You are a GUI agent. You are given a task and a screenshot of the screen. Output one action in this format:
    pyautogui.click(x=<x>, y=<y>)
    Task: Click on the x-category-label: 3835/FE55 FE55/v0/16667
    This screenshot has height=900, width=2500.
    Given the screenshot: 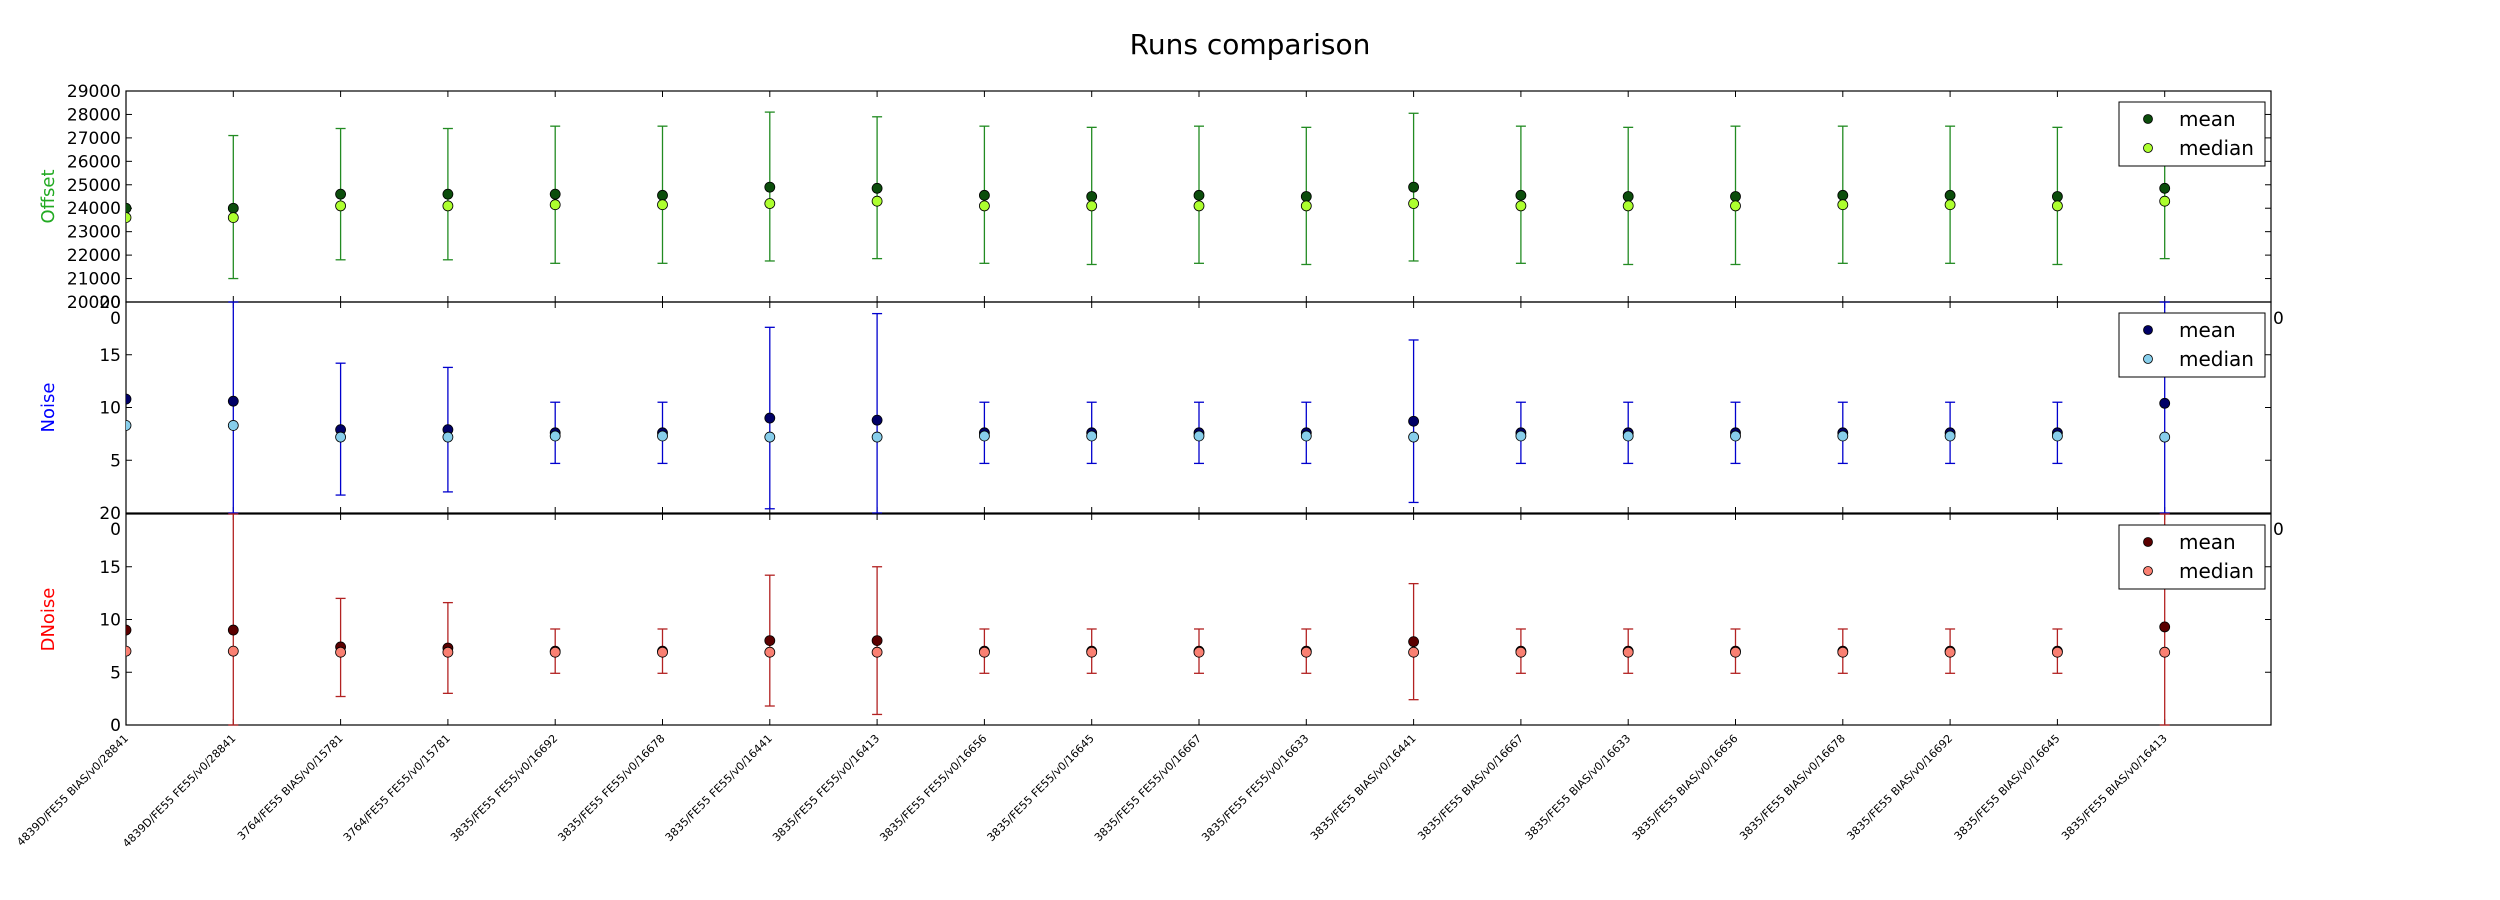 What is the action you would take?
    pyautogui.click(x=1148, y=788)
    